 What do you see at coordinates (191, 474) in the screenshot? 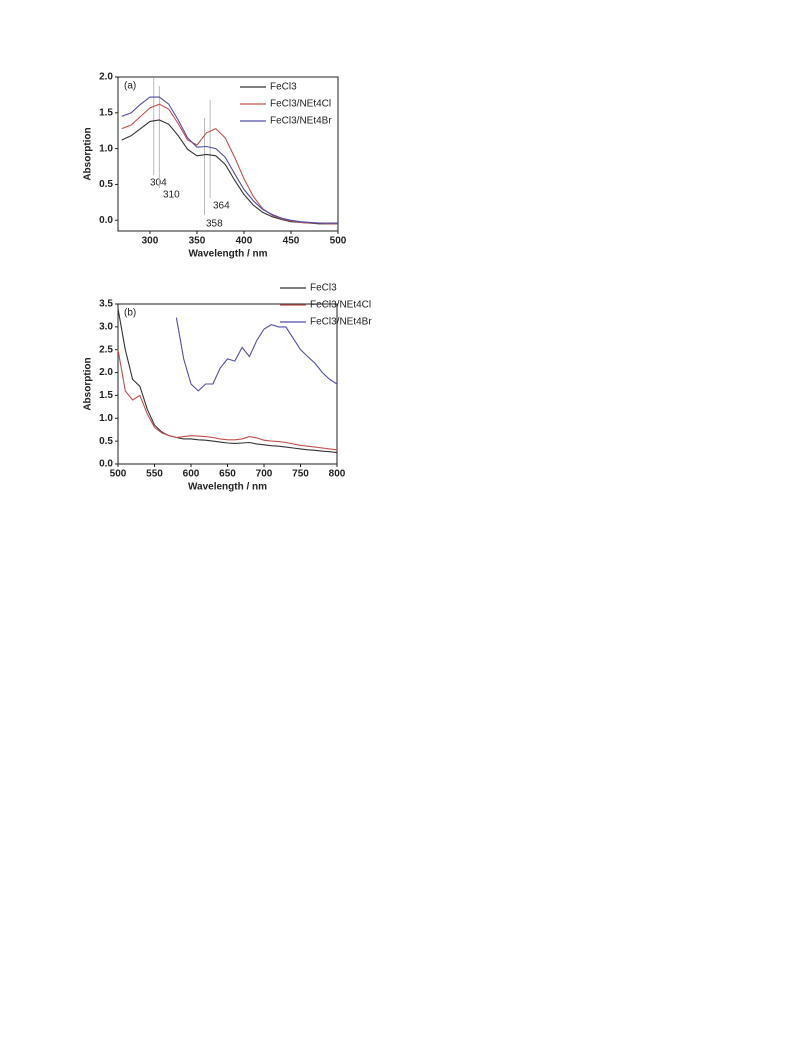
I see `x-tick-label: 600` at bounding box center [191, 474].